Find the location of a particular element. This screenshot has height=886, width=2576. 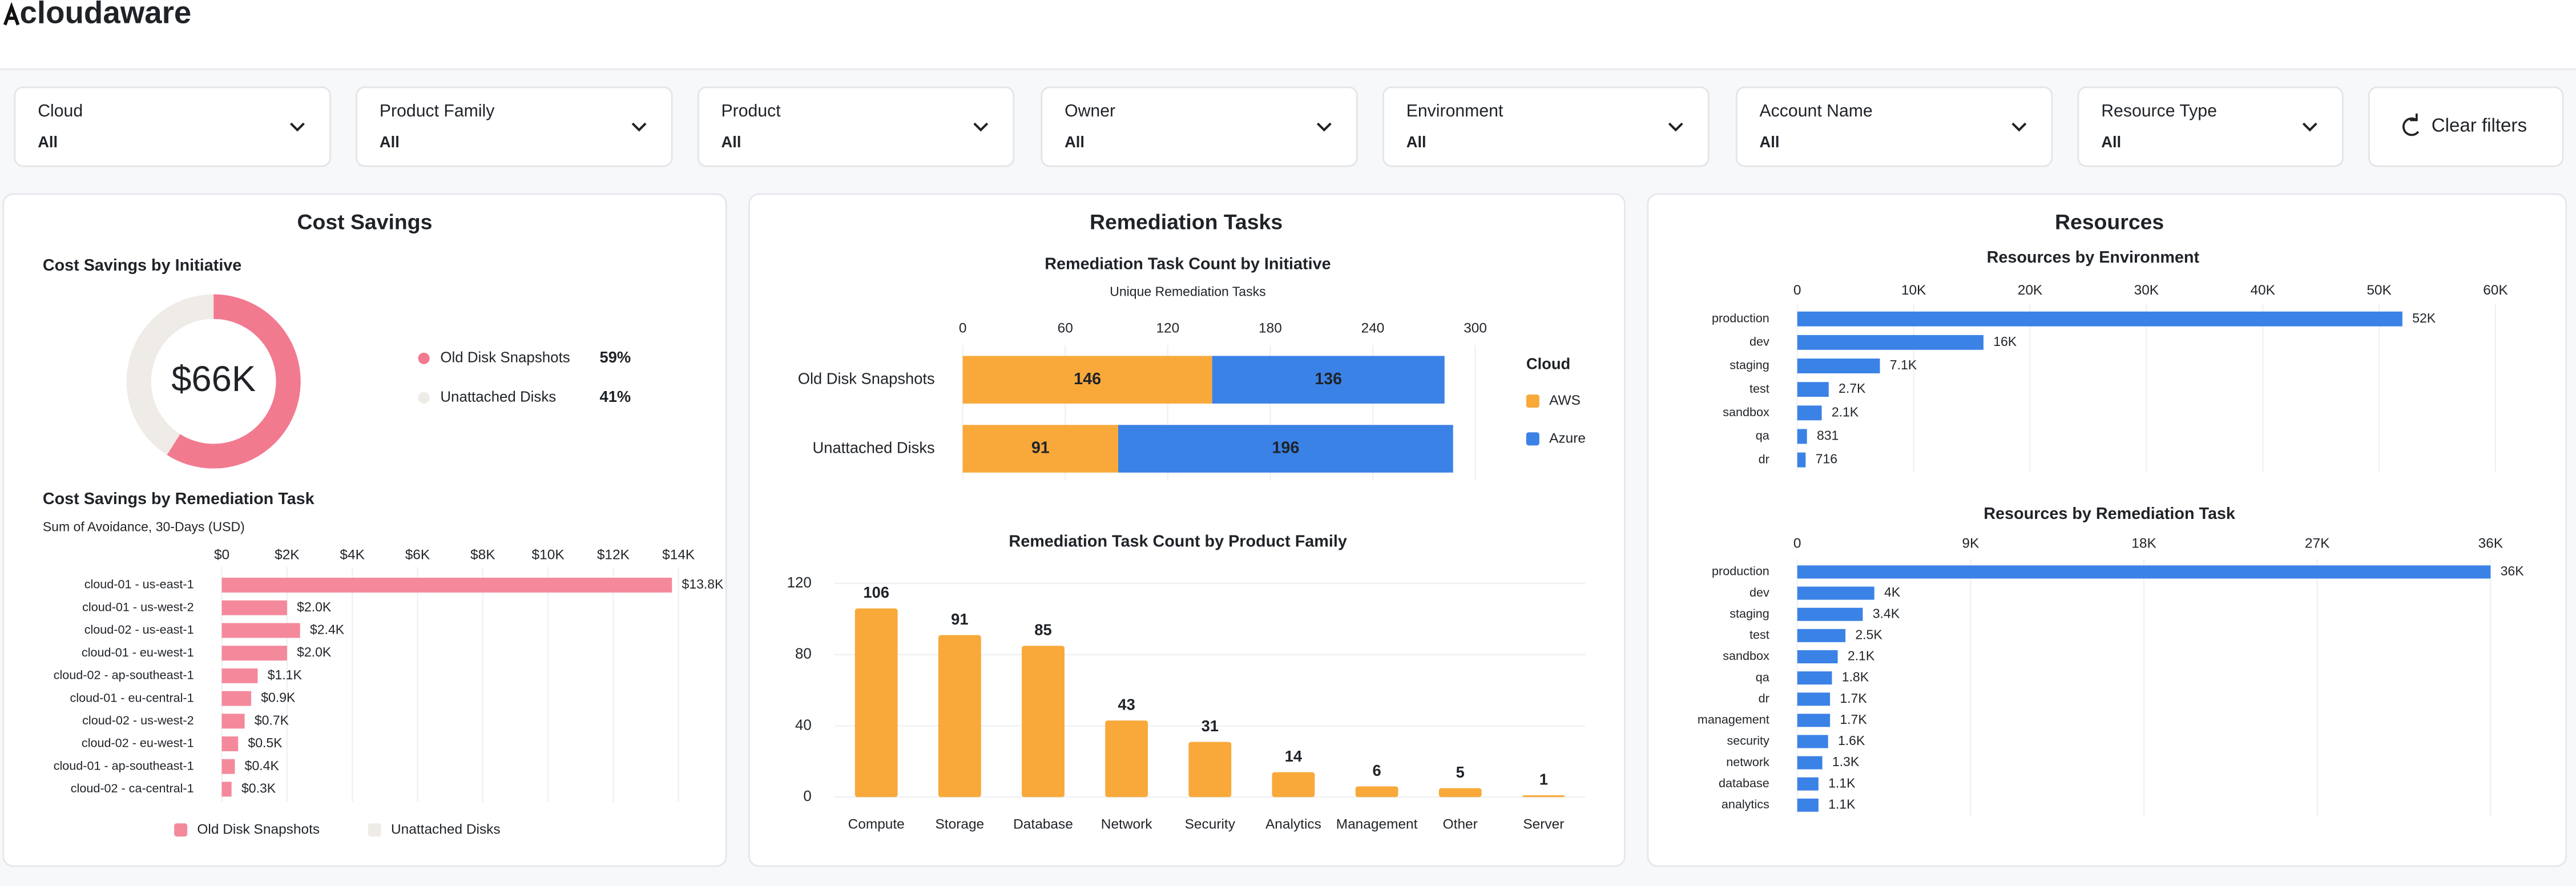

filter-dropdown: Resource Type All is located at coordinates (2211, 126).